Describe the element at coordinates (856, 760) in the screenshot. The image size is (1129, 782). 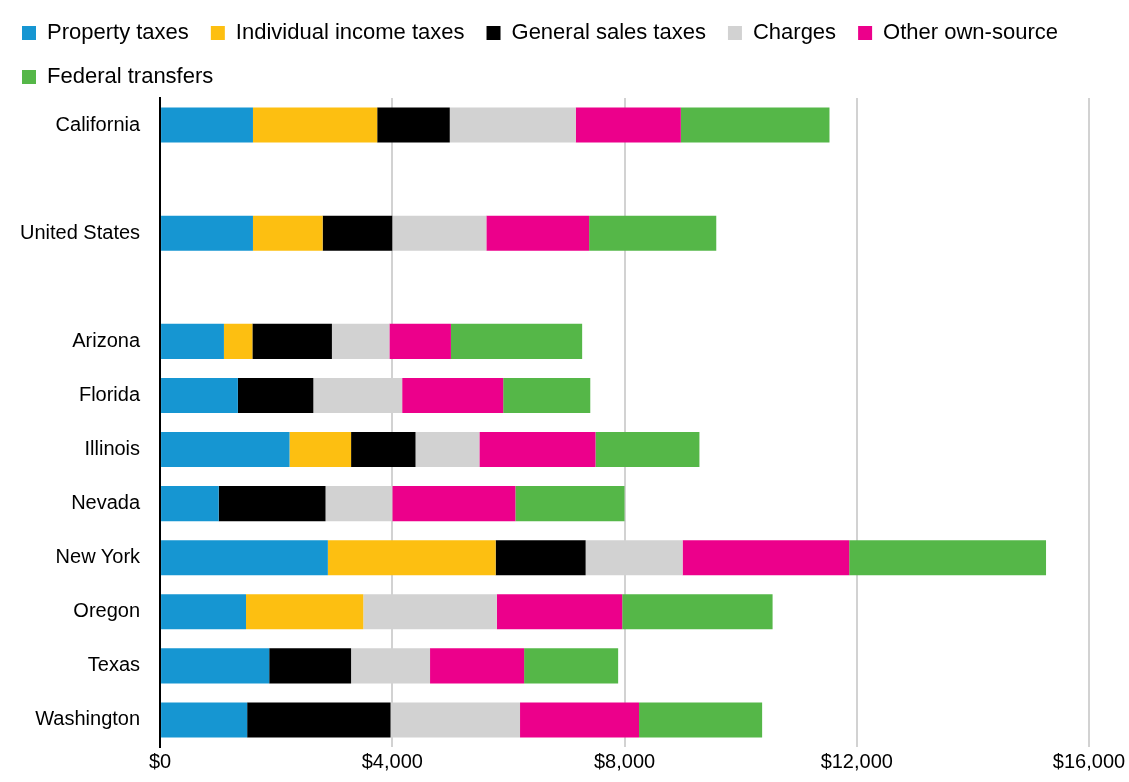
I see `x-tick-label: $12,000` at that location.